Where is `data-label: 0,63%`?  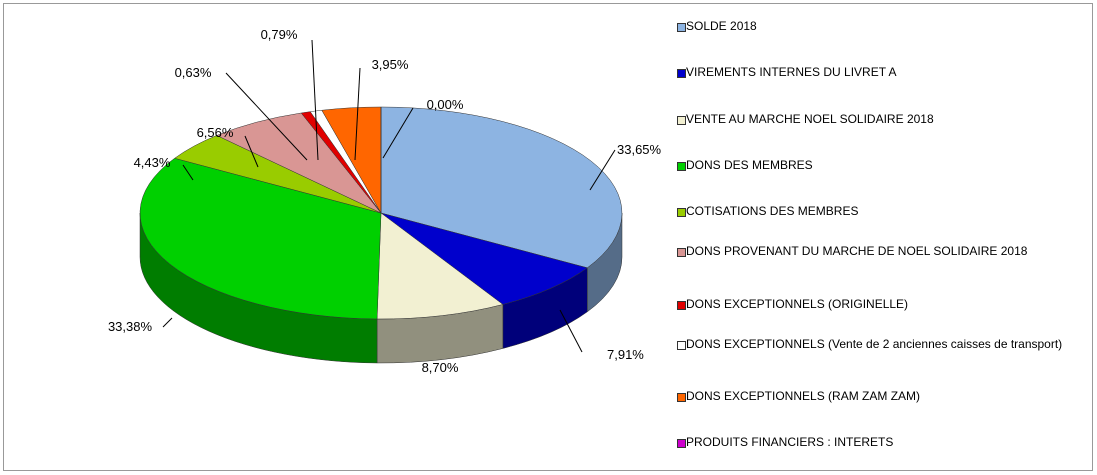
data-label: 0,63% is located at coordinates (193, 72).